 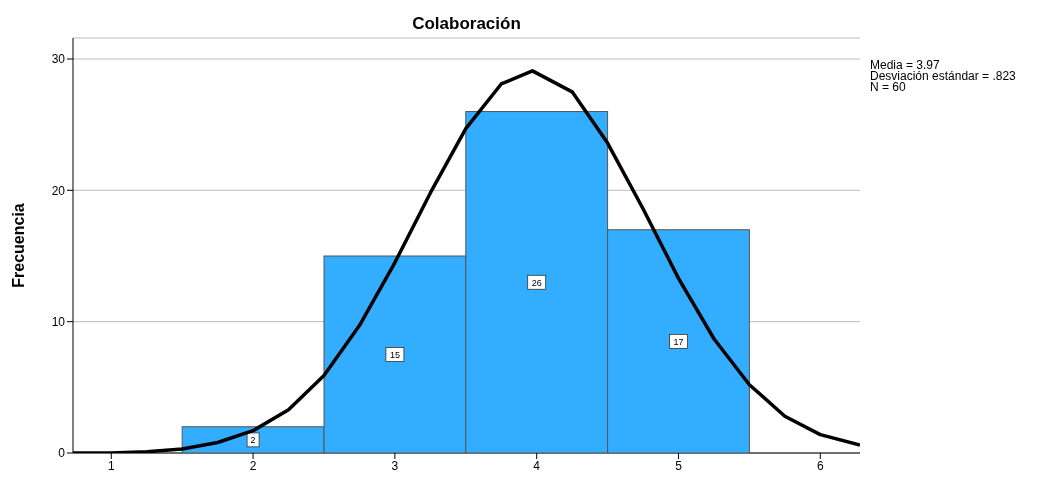 What do you see at coordinates (253, 440) in the screenshot?
I see `data-label: 2` at bounding box center [253, 440].